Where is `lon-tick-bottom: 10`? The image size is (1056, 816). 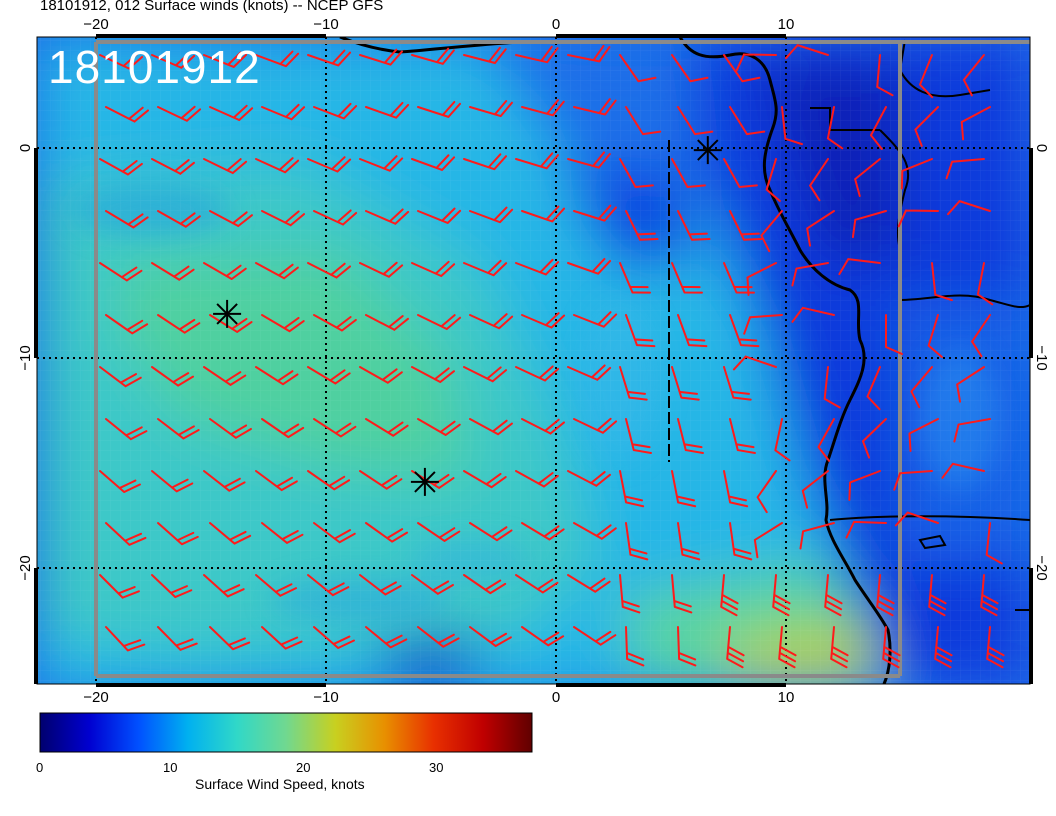 lon-tick-bottom: 10 is located at coordinates (786, 697).